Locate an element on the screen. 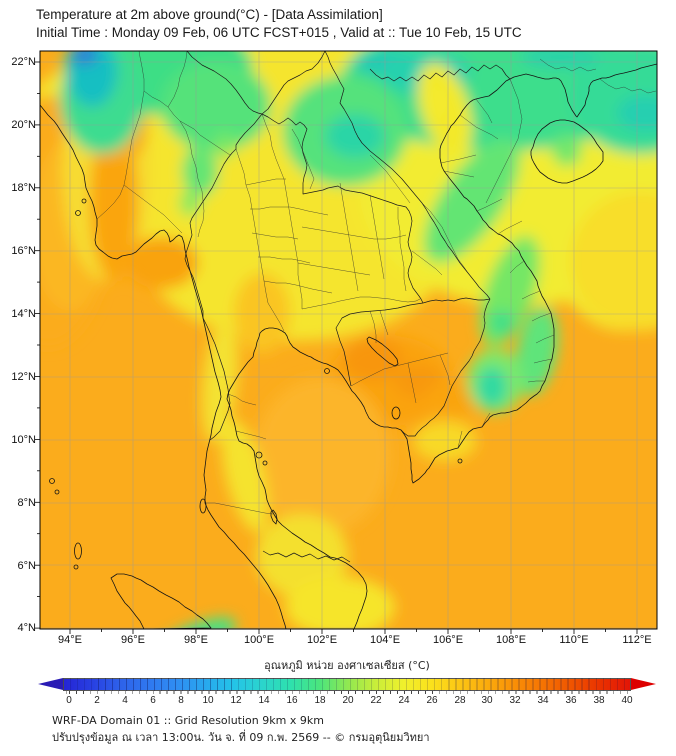 Image resolution: width=676 pixels, height=756 pixels. lon-tick-label: 110°E is located at coordinates (574, 640).